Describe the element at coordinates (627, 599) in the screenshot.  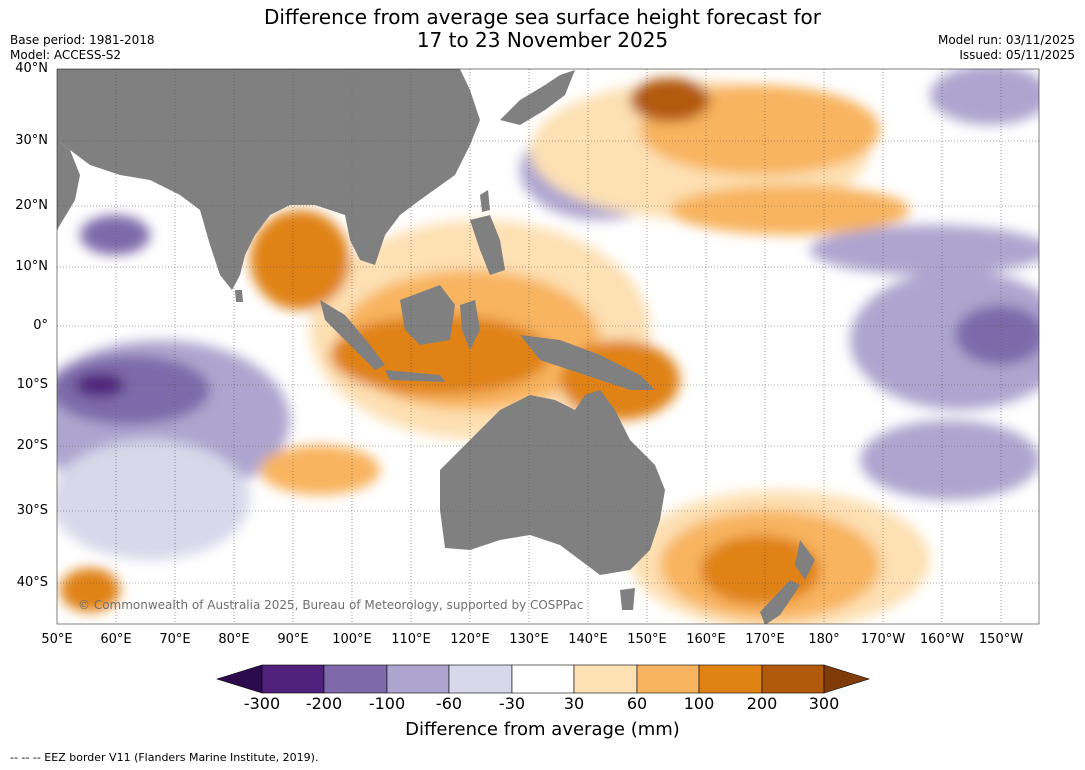
I see `landmass-tasmania` at that location.